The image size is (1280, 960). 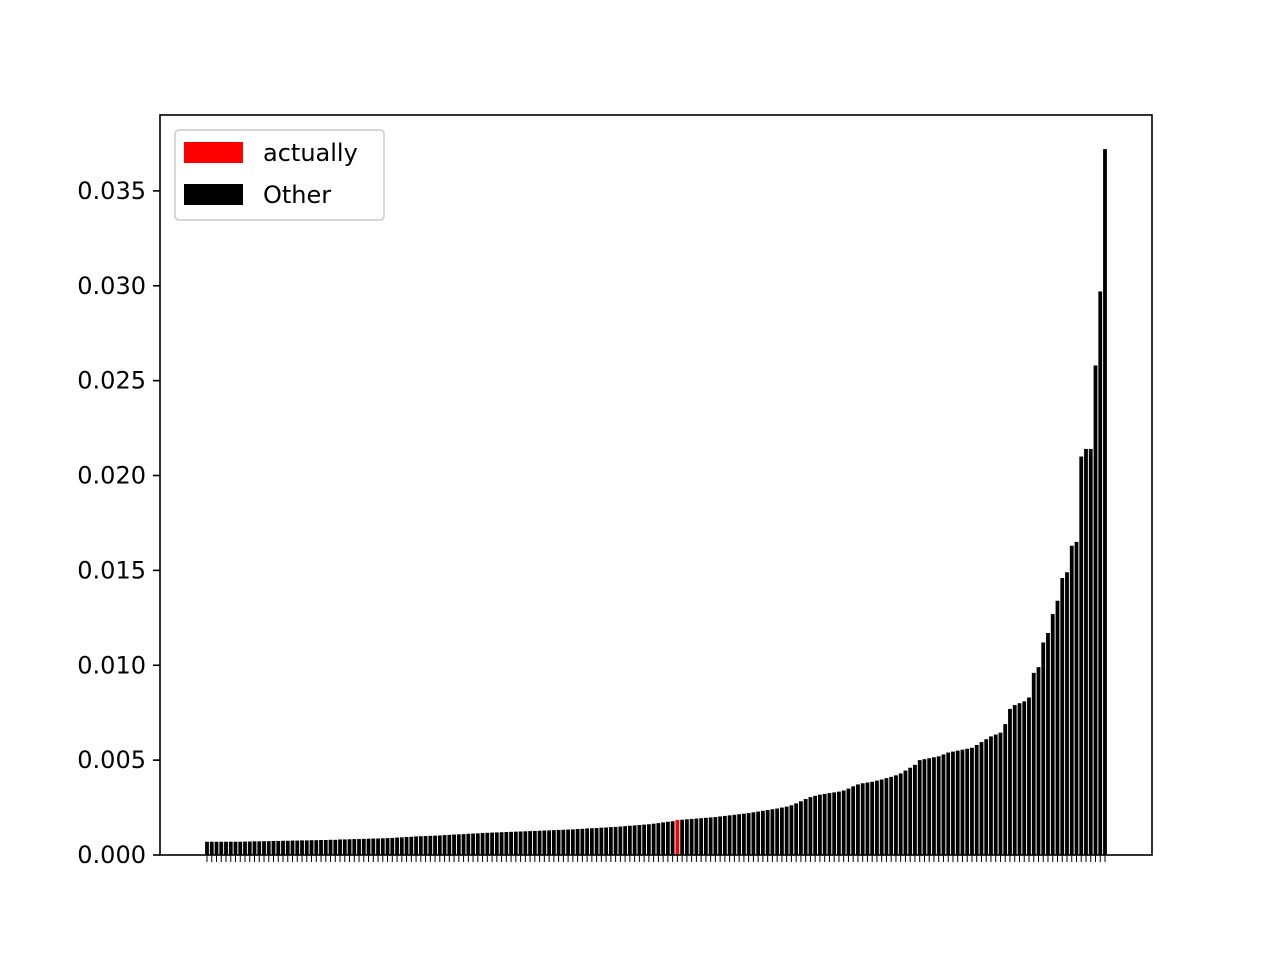 I want to click on bar-highlighted, so click(x=677, y=837).